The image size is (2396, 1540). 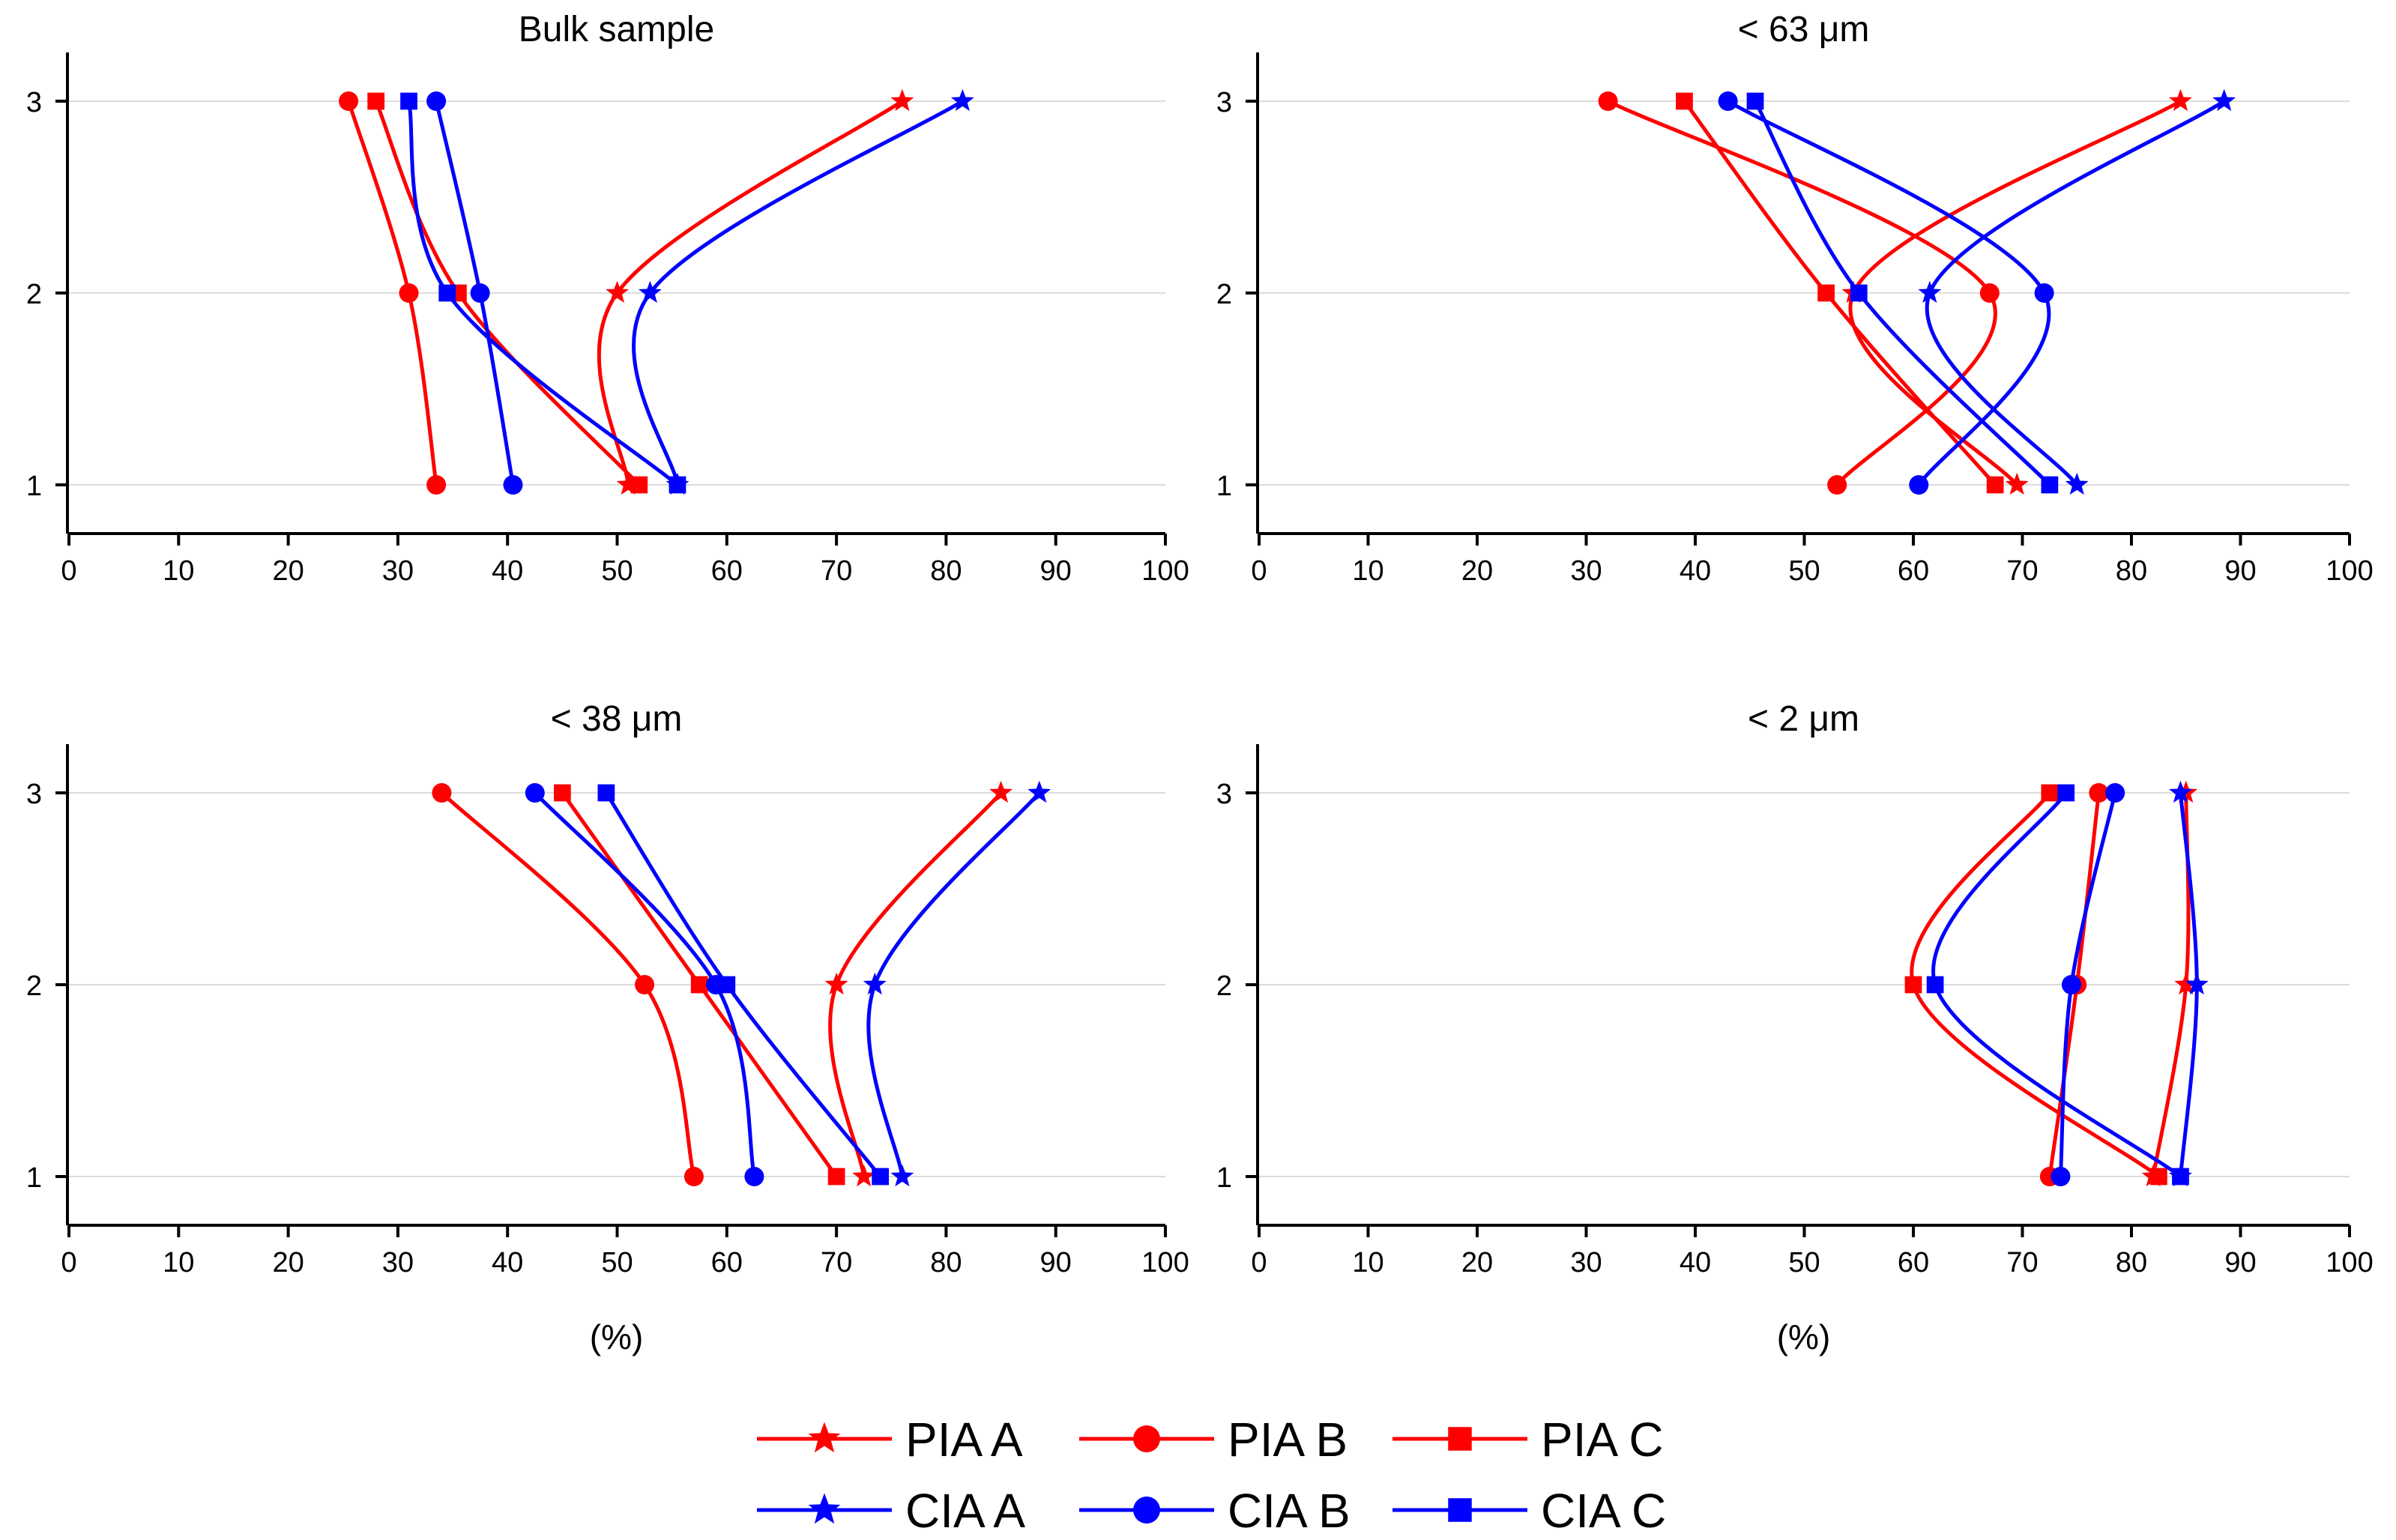 I want to click on series-cia-b, so click(x=1886, y=293).